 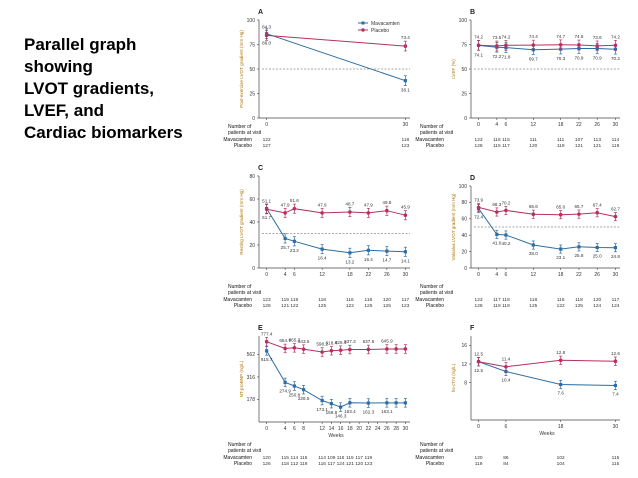 What do you see at coordinates (237, 458) in the screenshot?
I see `patients-label-mavacamten-E: Mavacamten` at bounding box center [237, 458].